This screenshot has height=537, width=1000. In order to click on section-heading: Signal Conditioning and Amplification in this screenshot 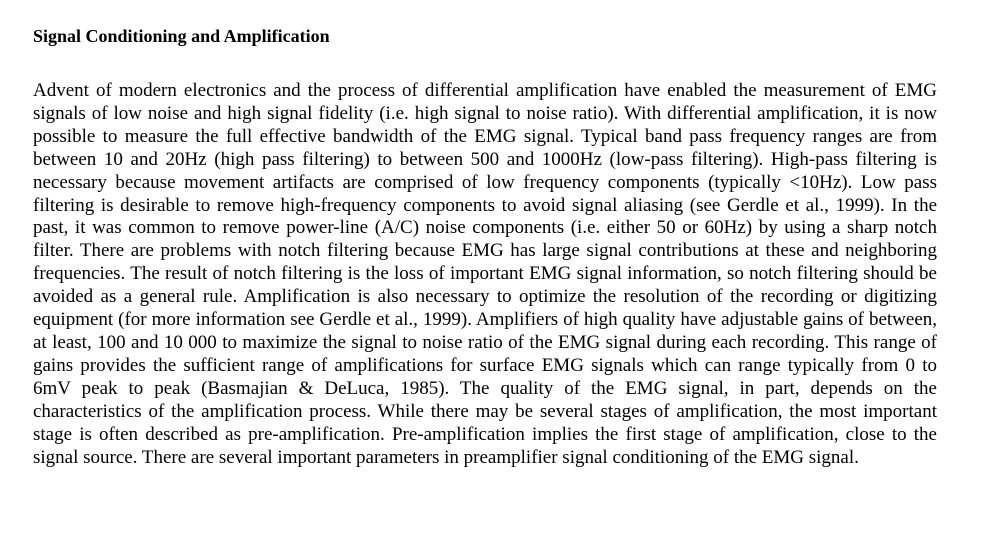, I will do `click(181, 36)`.